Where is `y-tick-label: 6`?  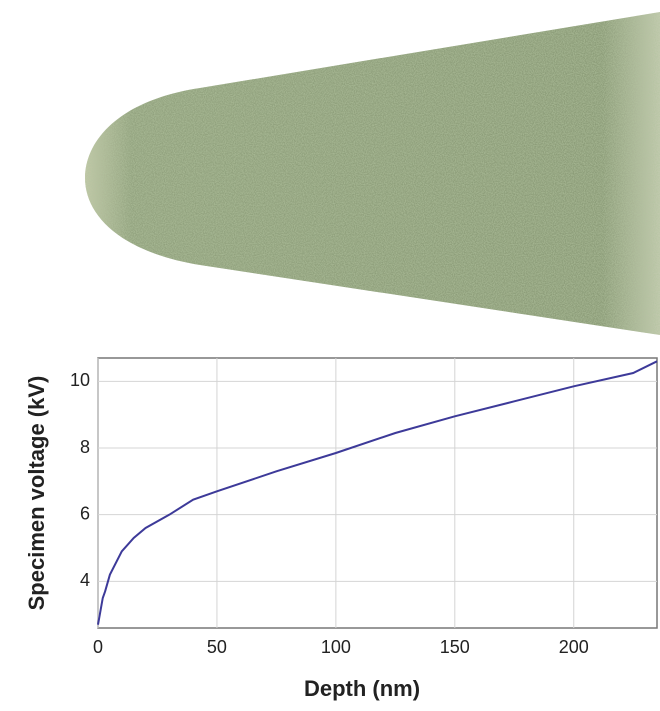 y-tick-label: 6 is located at coordinates (85, 513).